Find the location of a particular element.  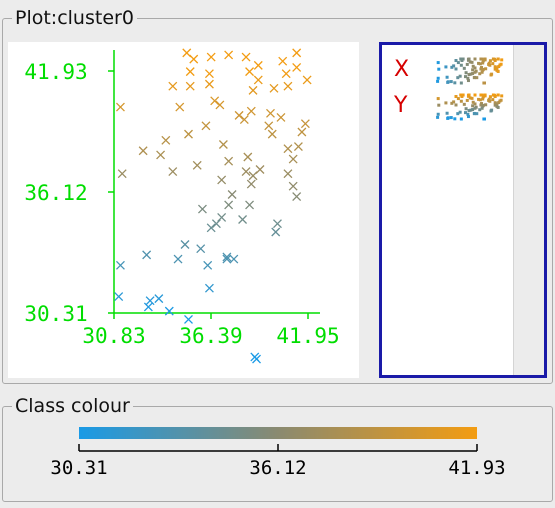

y-tick-label: 36.12 is located at coordinates (55, 193).